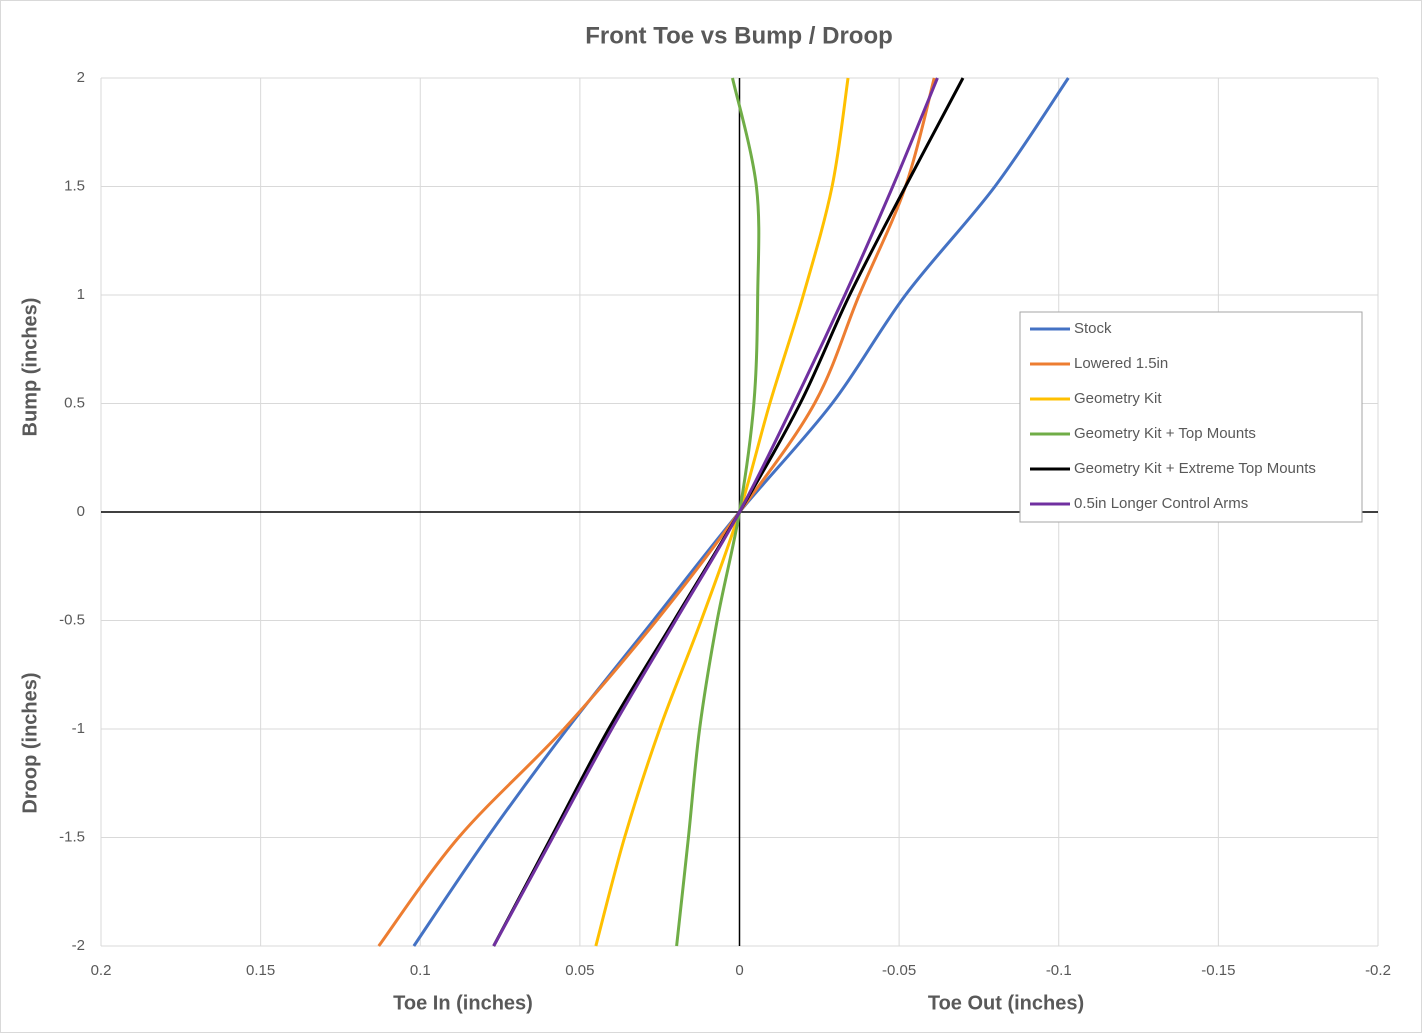 Image resolution: width=1423 pixels, height=1034 pixels. I want to click on y-tick-label: 1.5, so click(74, 185).